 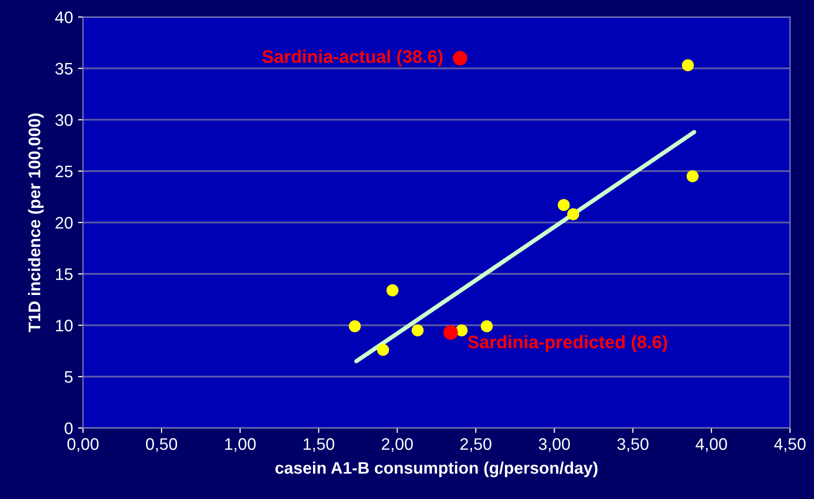 I want to click on y-tick-label: 15, so click(x=64, y=274).